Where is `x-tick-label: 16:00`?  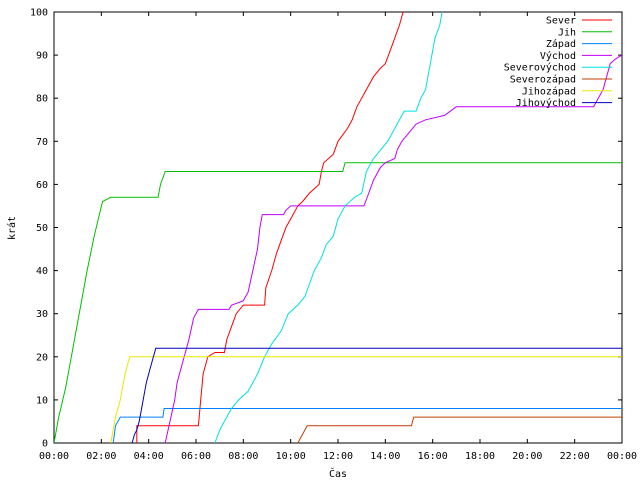
x-tick-label: 16:00 is located at coordinates (433, 456).